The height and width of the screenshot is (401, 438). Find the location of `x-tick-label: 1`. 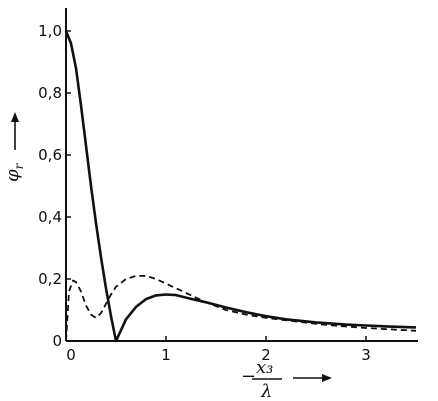

x-tick-label: 1 is located at coordinates (166, 355).